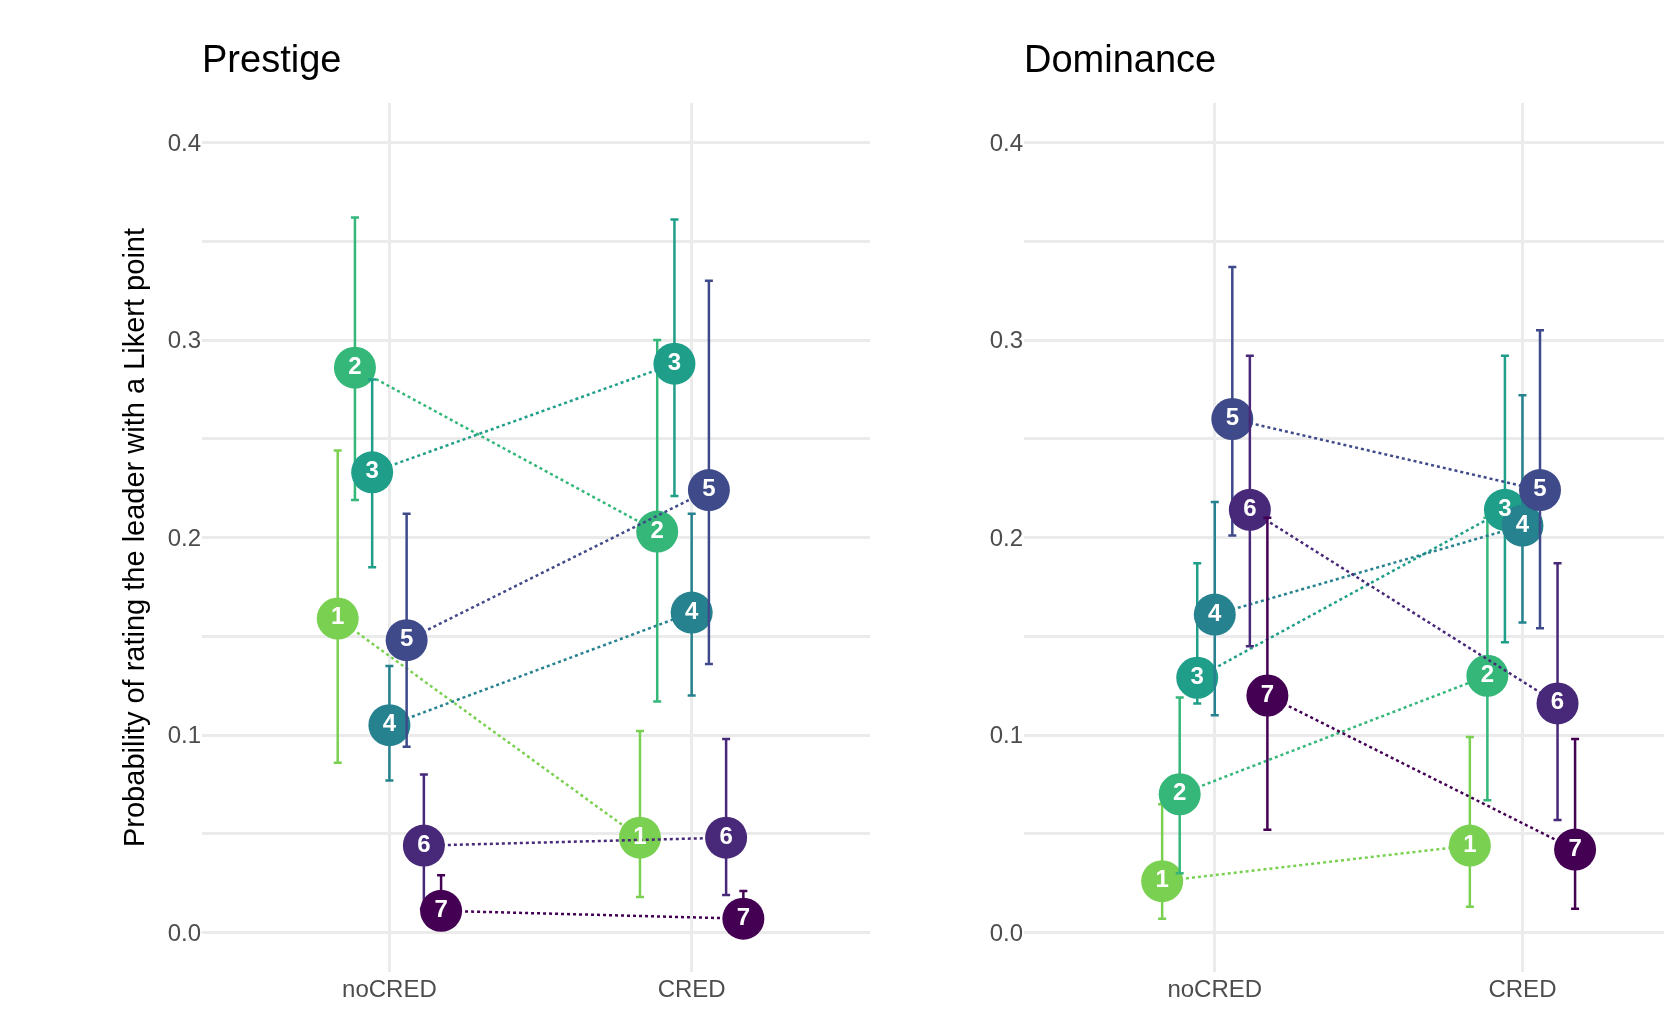 The height and width of the screenshot is (1018, 1664). Describe the element at coordinates (272, 59) in the screenshot. I see `chart-title: Prestige` at that location.